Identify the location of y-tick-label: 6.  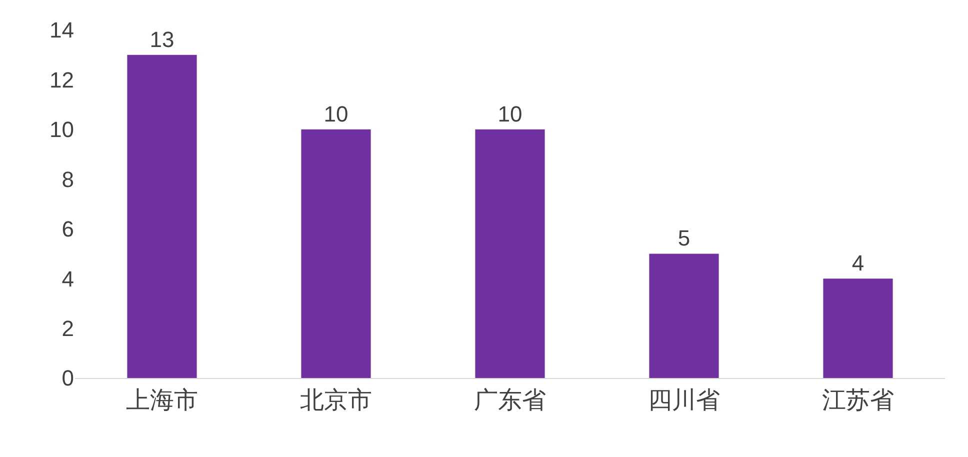
(68, 229).